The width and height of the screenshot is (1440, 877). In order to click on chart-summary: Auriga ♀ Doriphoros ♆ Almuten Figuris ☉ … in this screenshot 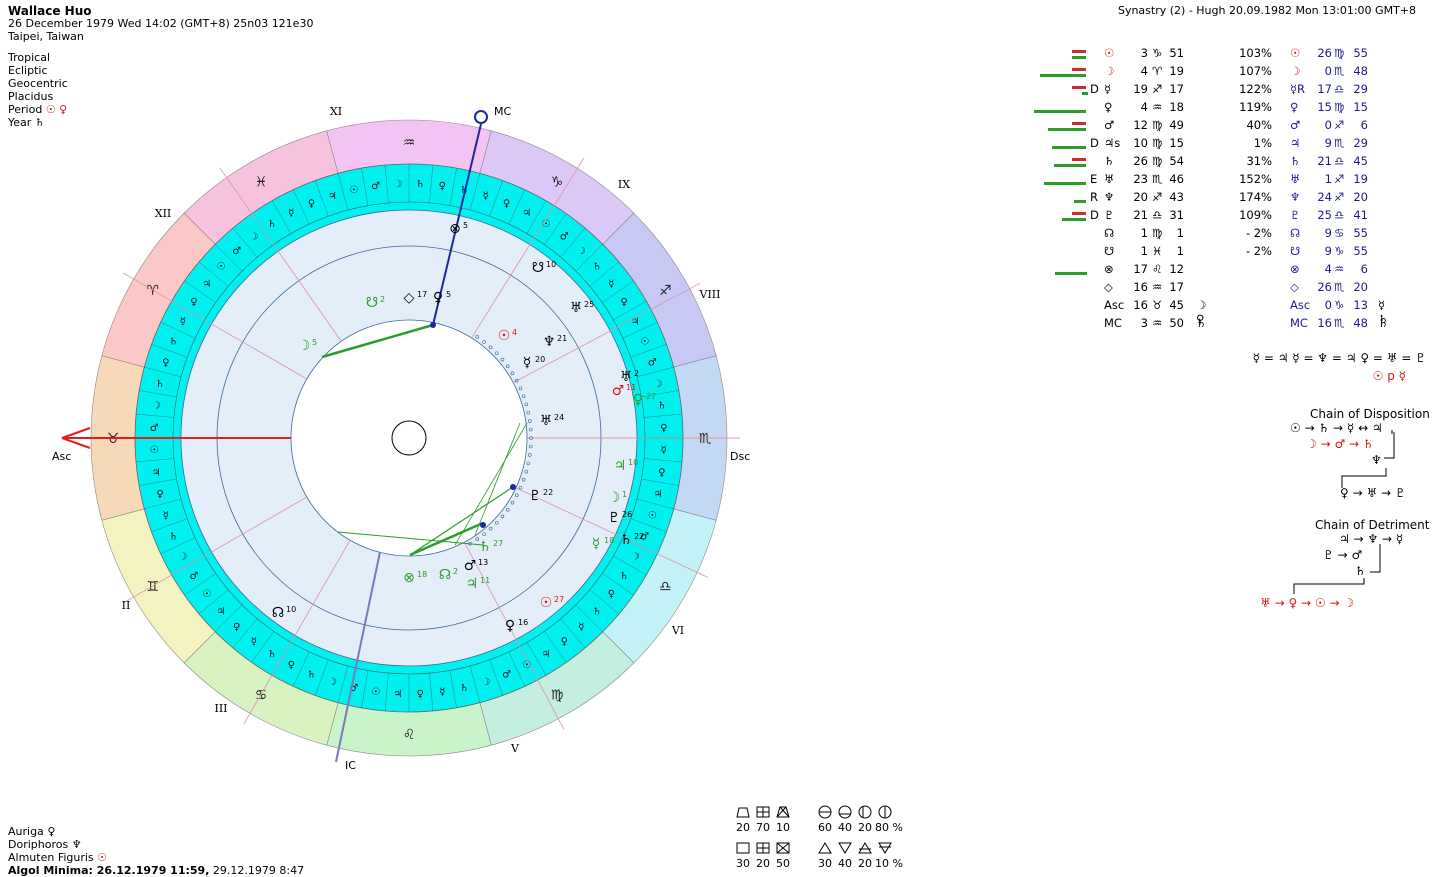, I will do `click(156, 851)`.